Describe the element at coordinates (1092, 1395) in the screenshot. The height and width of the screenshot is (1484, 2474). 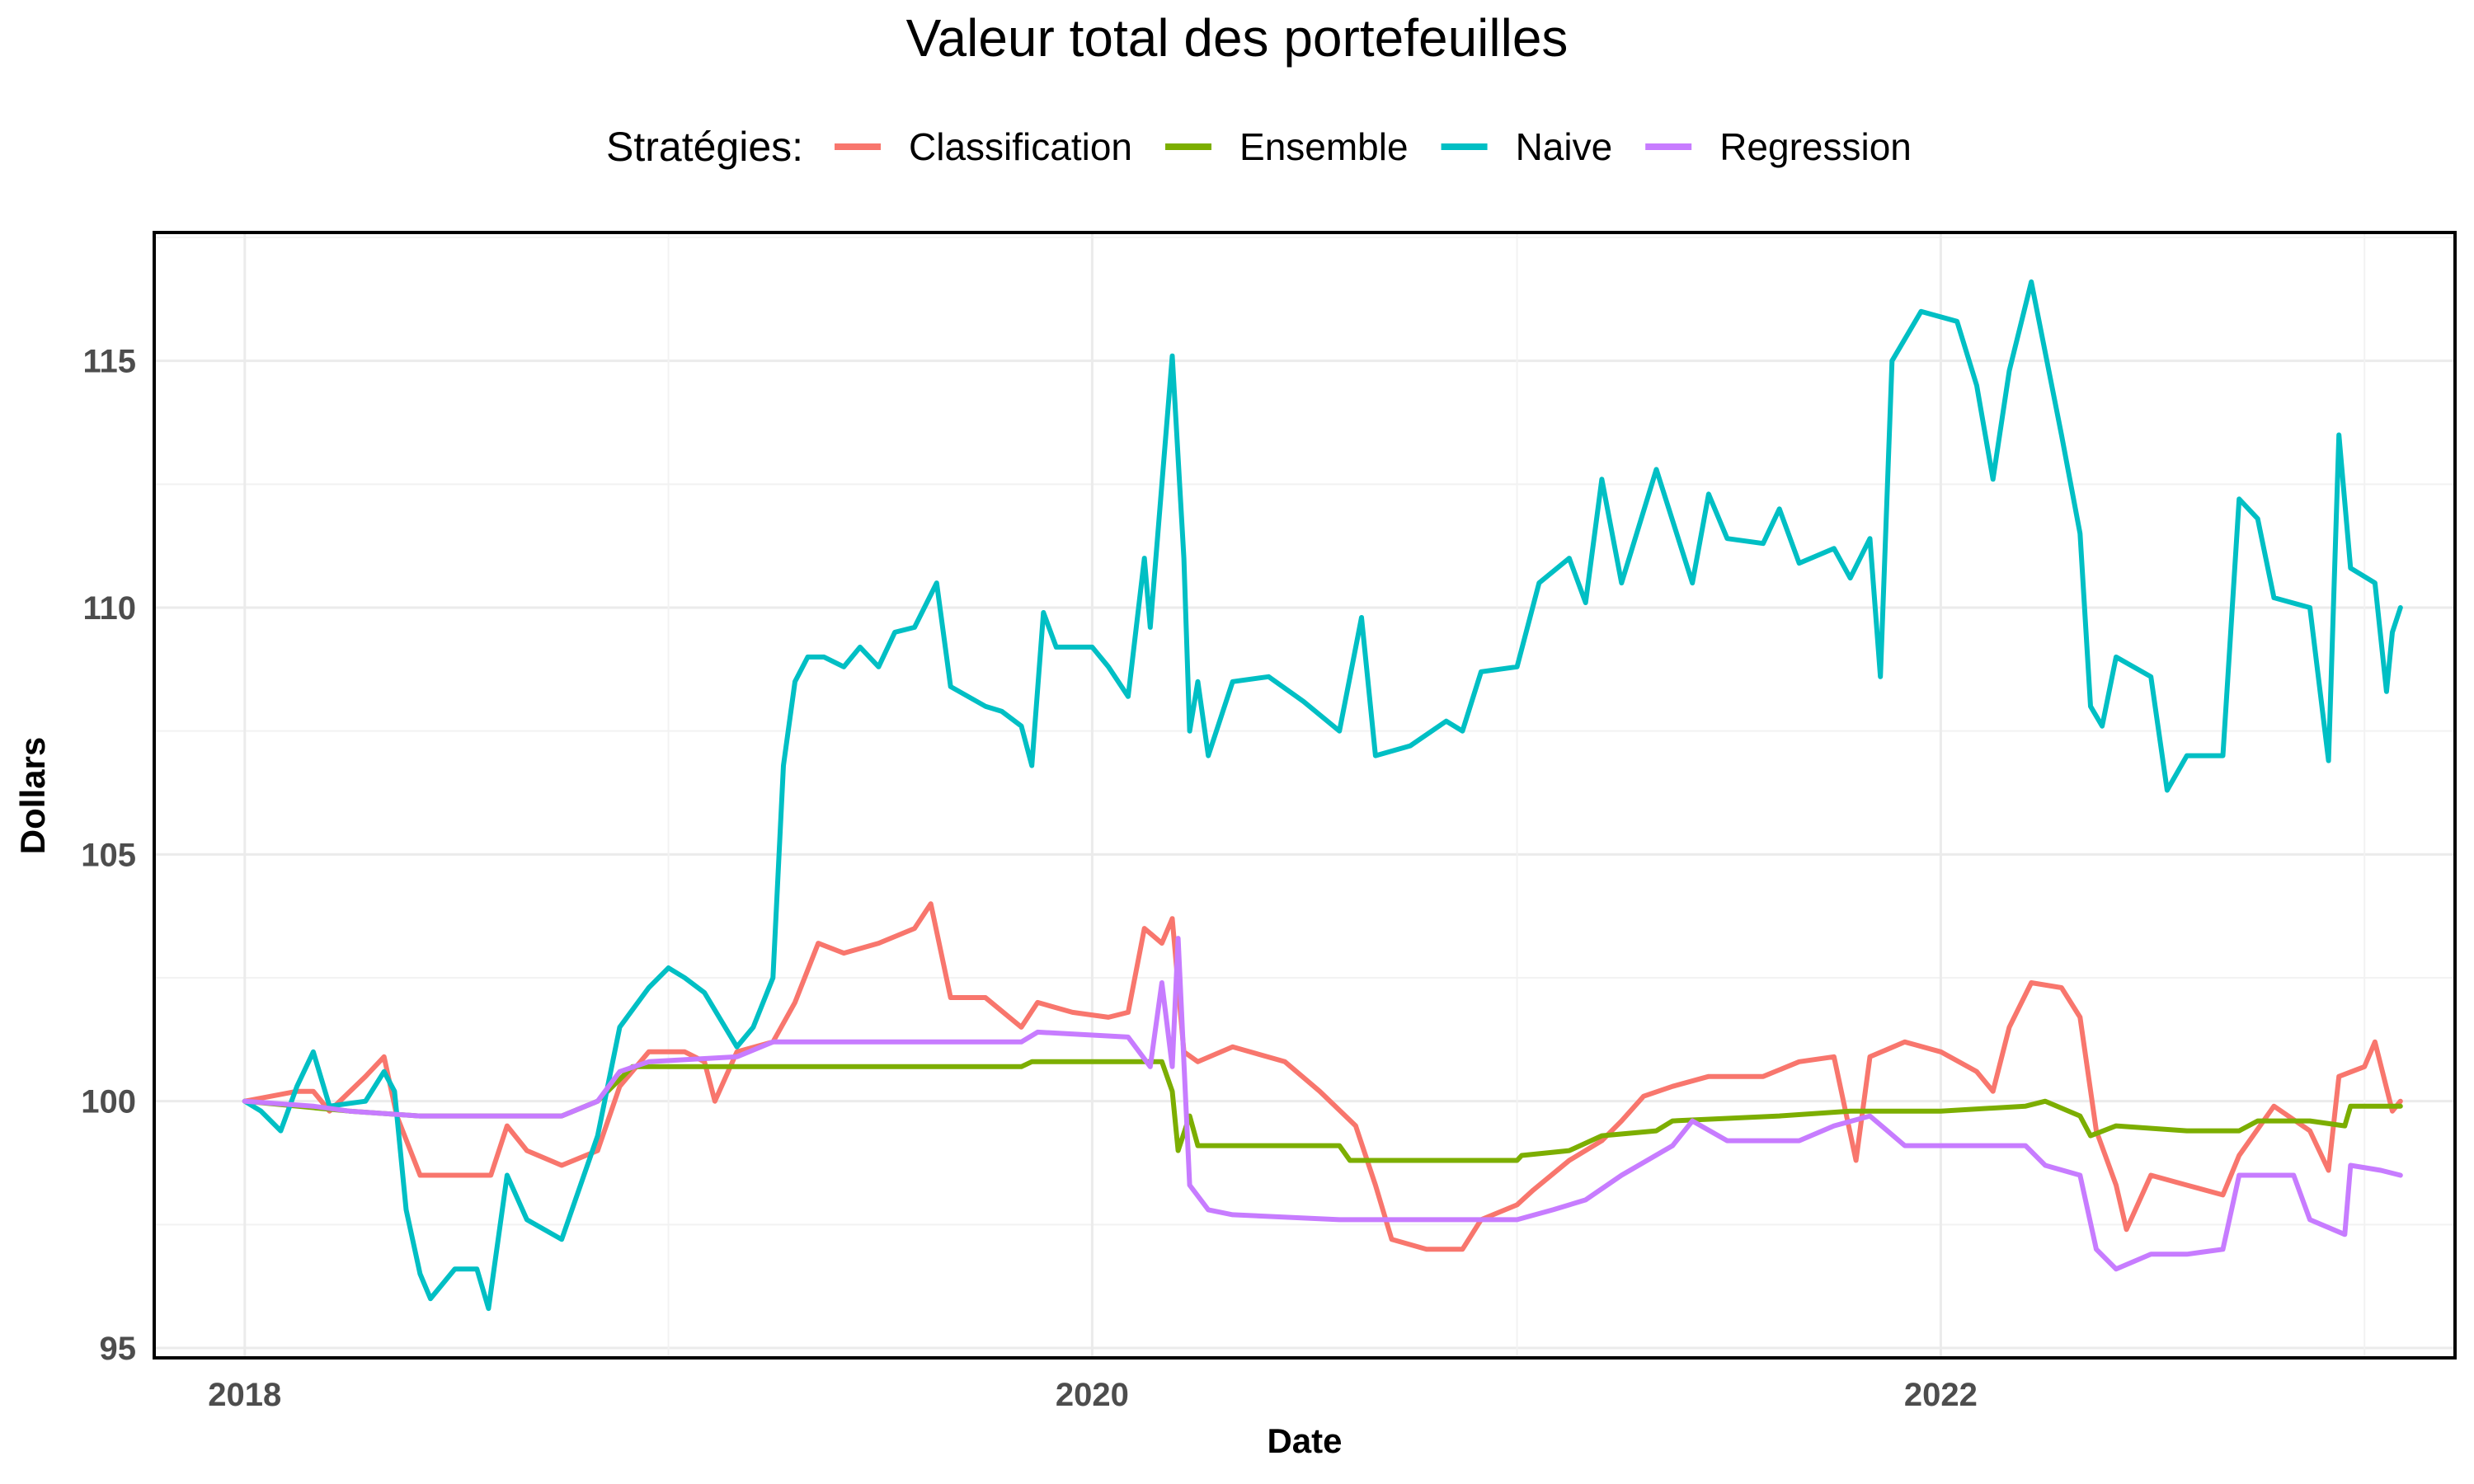
I see `x-tick-label: 2020` at that location.